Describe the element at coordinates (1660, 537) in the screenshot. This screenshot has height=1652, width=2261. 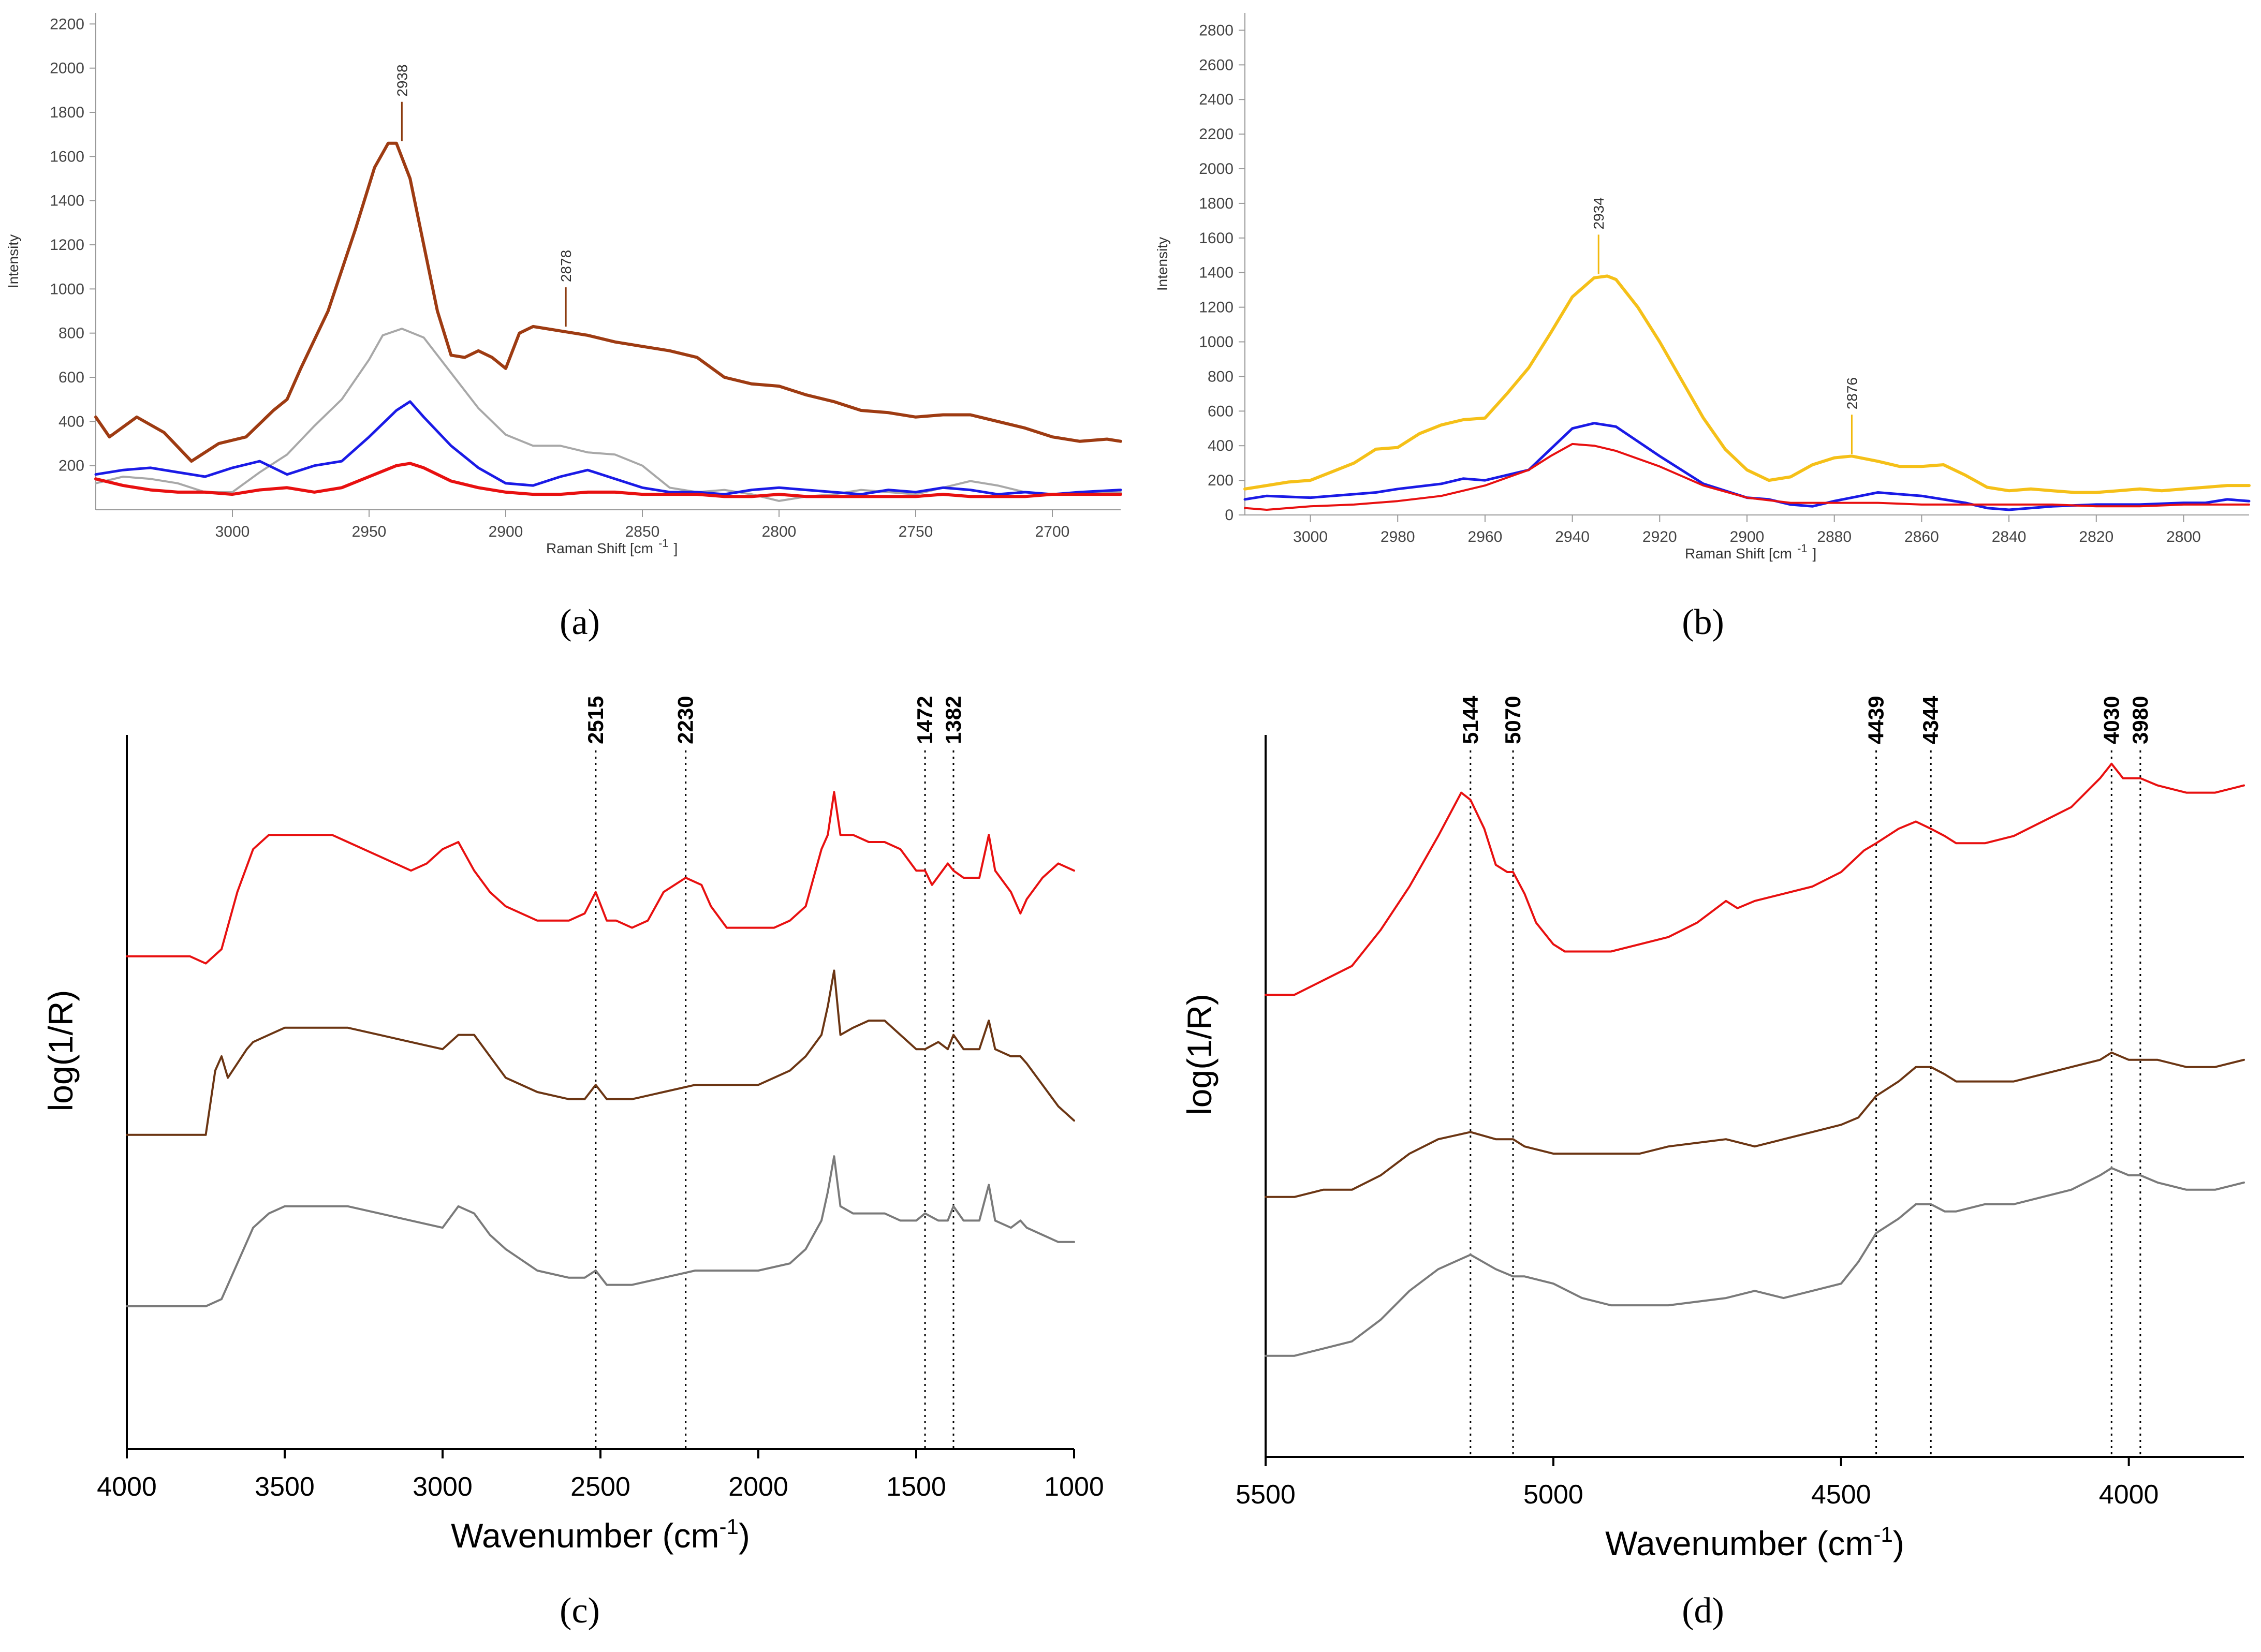
I see `x-tick-label: 2920` at that location.